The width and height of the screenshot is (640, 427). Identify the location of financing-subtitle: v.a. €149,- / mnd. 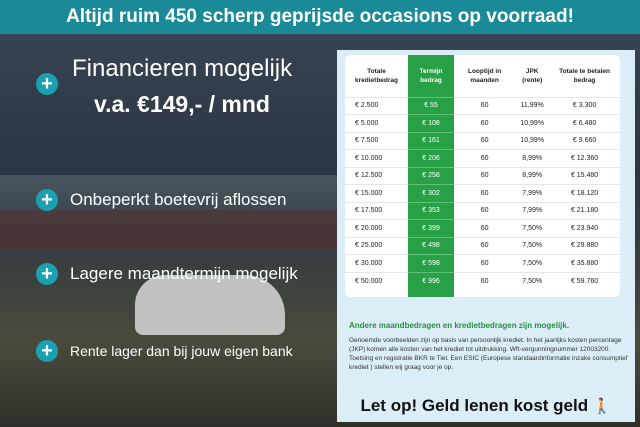
(182, 104).